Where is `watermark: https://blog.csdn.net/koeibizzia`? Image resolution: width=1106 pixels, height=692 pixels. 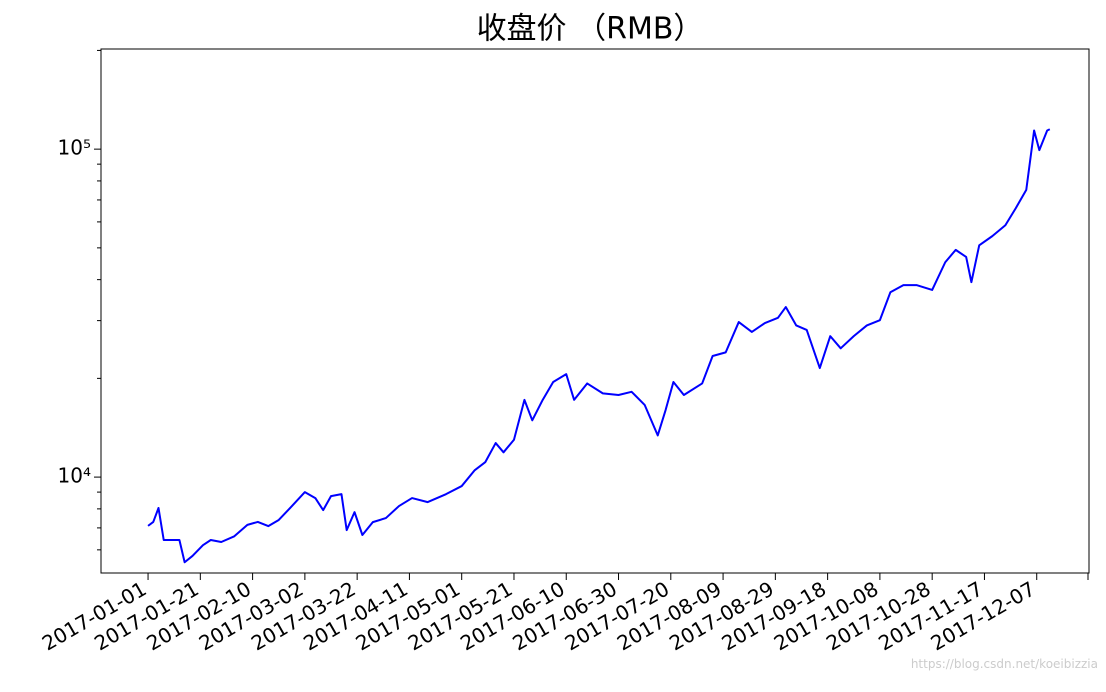
watermark: https://blog.csdn.net/koeibizzia is located at coordinates (1004, 664).